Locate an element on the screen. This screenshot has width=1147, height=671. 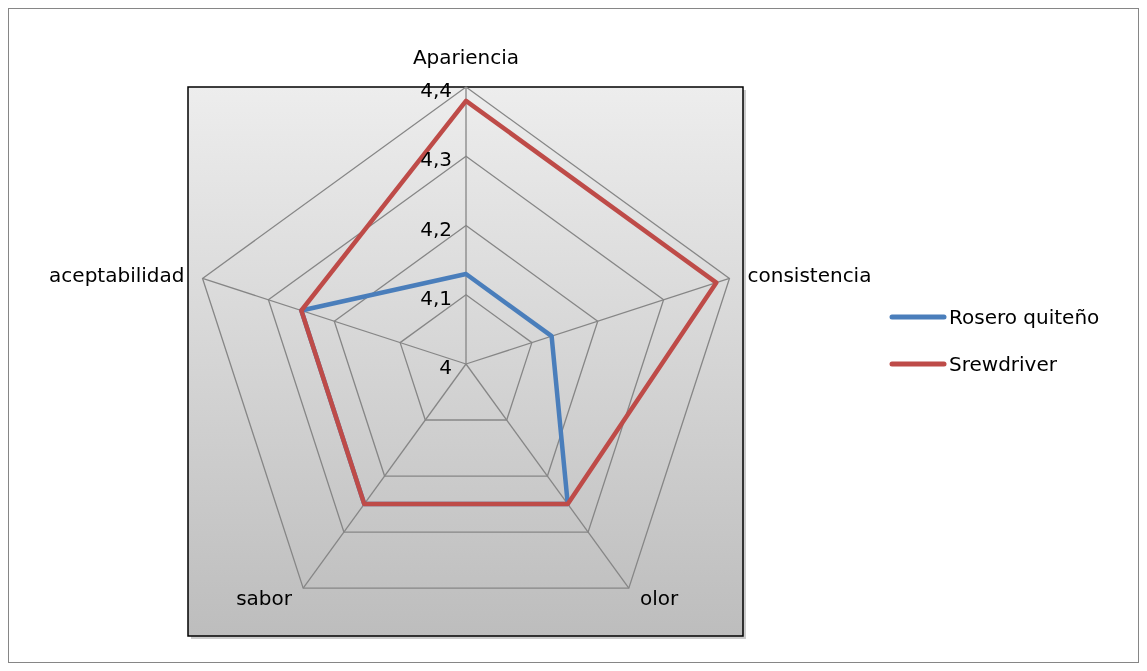
legend-label: Srewdriver is located at coordinates (1003, 363).